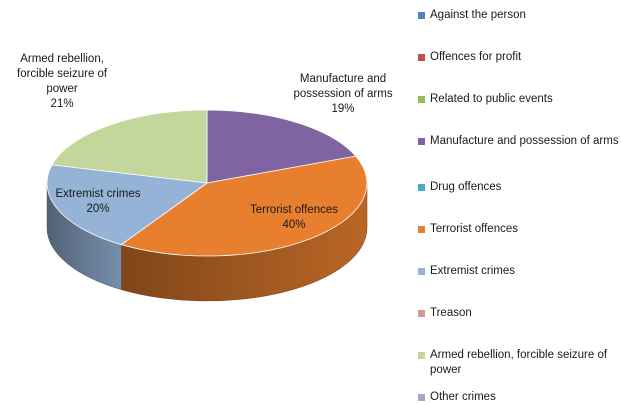 Image resolution: width=621 pixels, height=405 pixels. What do you see at coordinates (472, 271) in the screenshot?
I see `legend-label: Extremist crimes` at bounding box center [472, 271].